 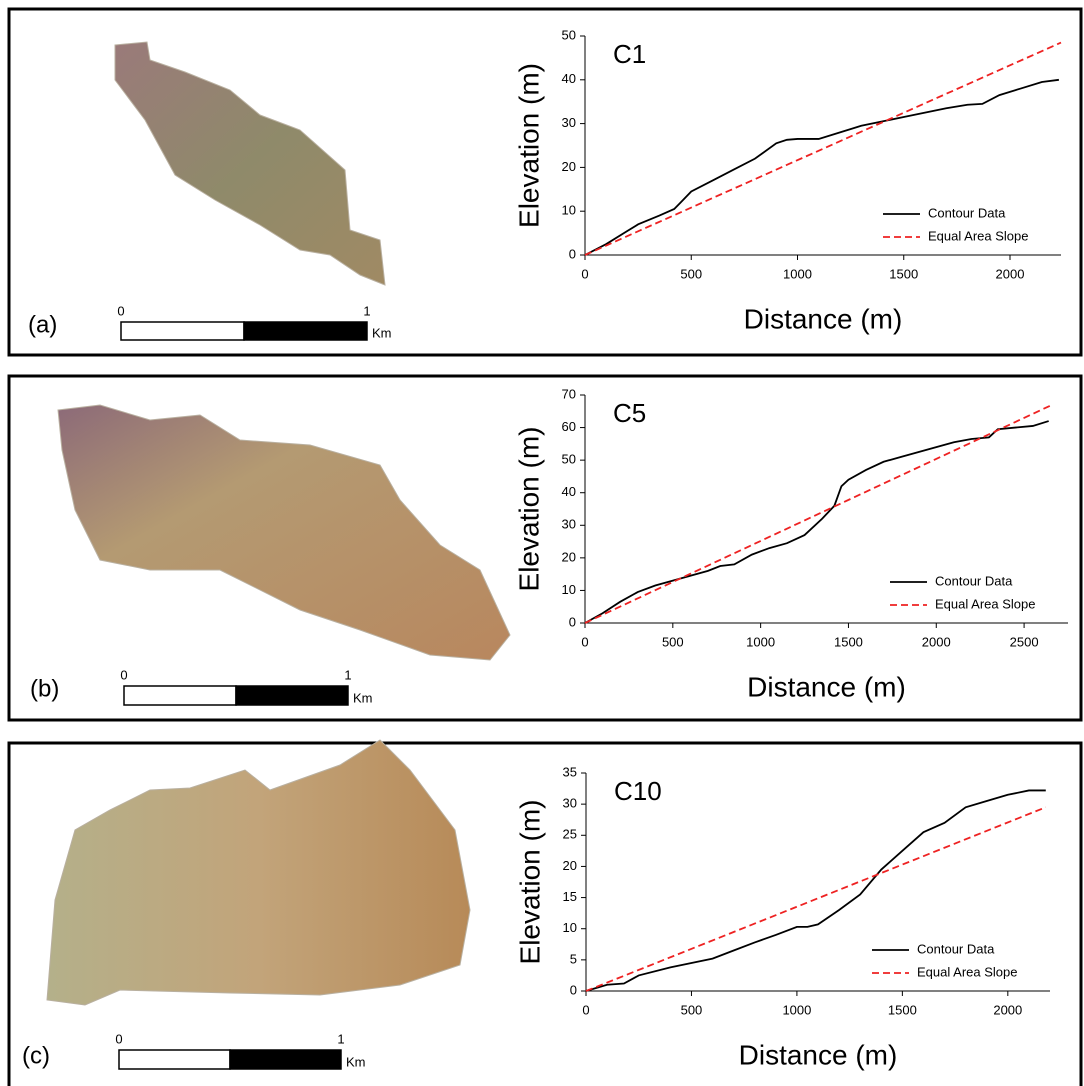 What do you see at coordinates (1024, 641) in the screenshot?
I see `x-tick-label: 2500` at bounding box center [1024, 641].